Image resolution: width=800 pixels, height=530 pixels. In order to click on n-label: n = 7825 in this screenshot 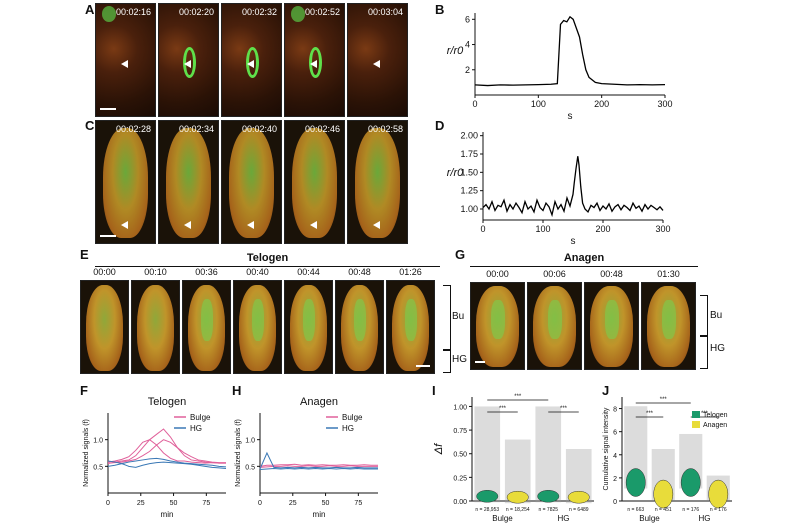, I will do `click(548, 510)`.